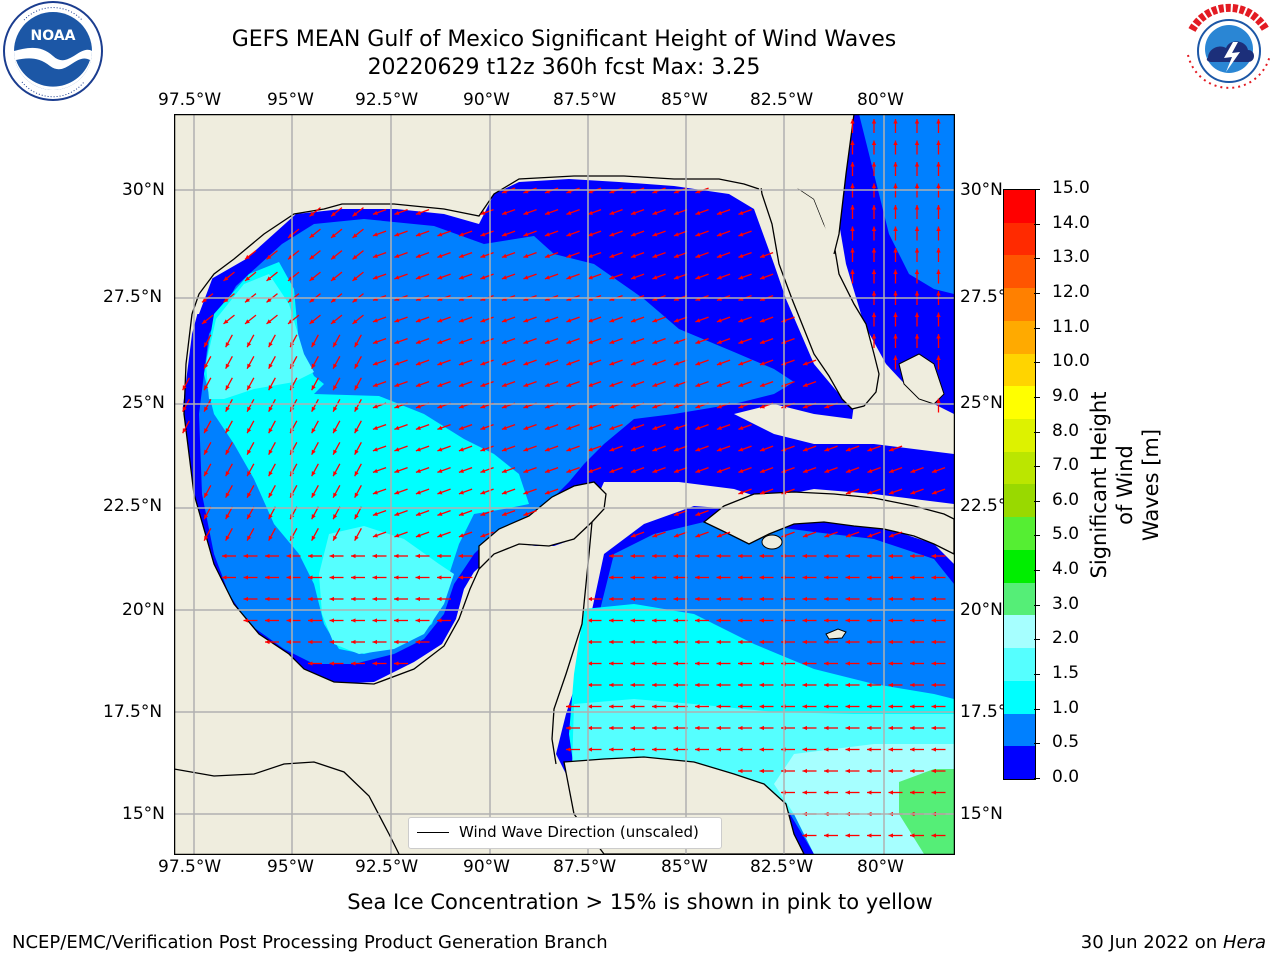 The height and width of the screenshot is (960, 1280). I want to click on lon-label-top-1: 95°W, so click(290, 100).